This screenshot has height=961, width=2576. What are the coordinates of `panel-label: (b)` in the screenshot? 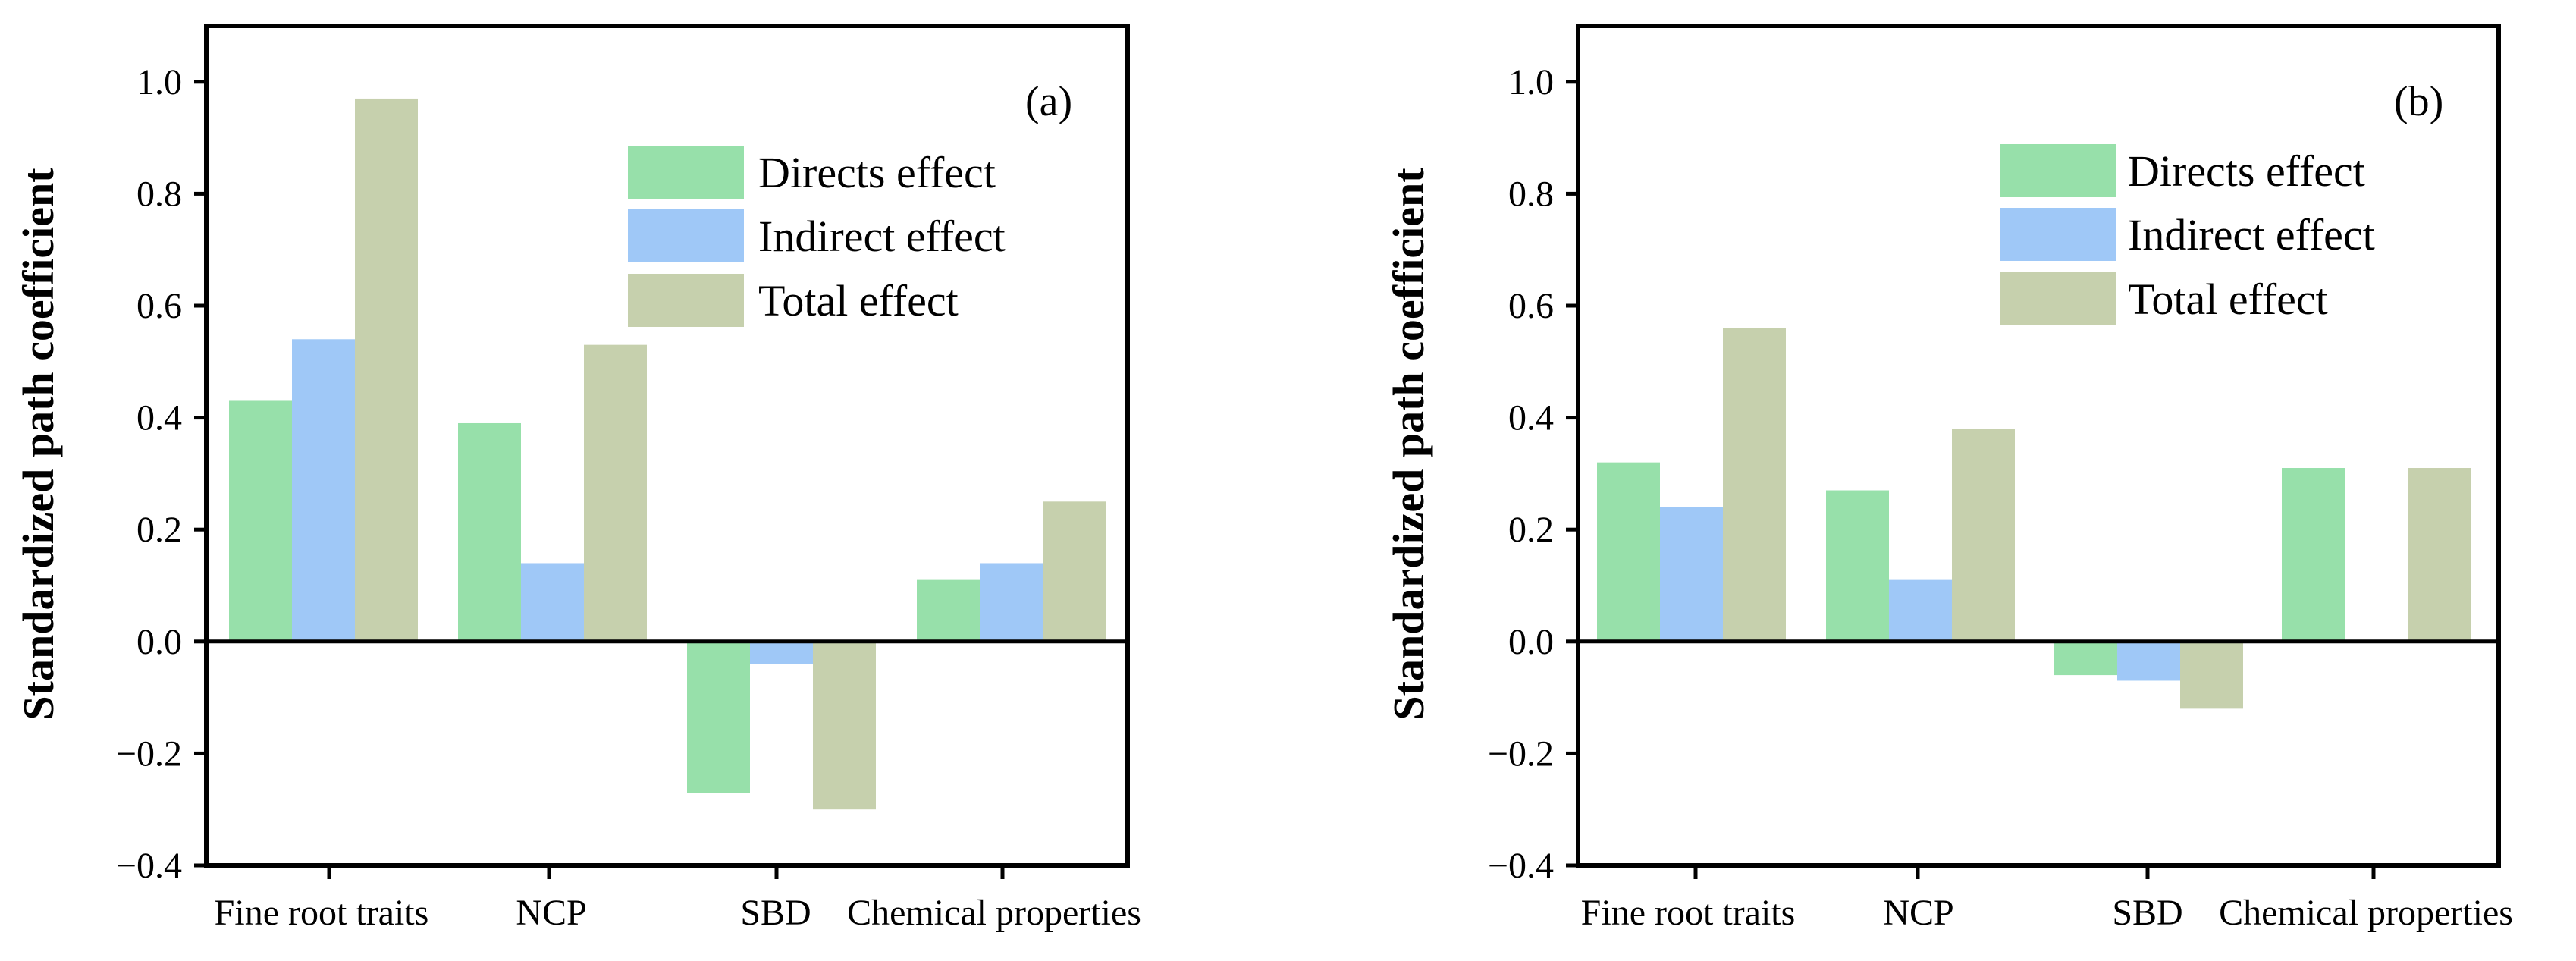 It's located at (2418, 101).